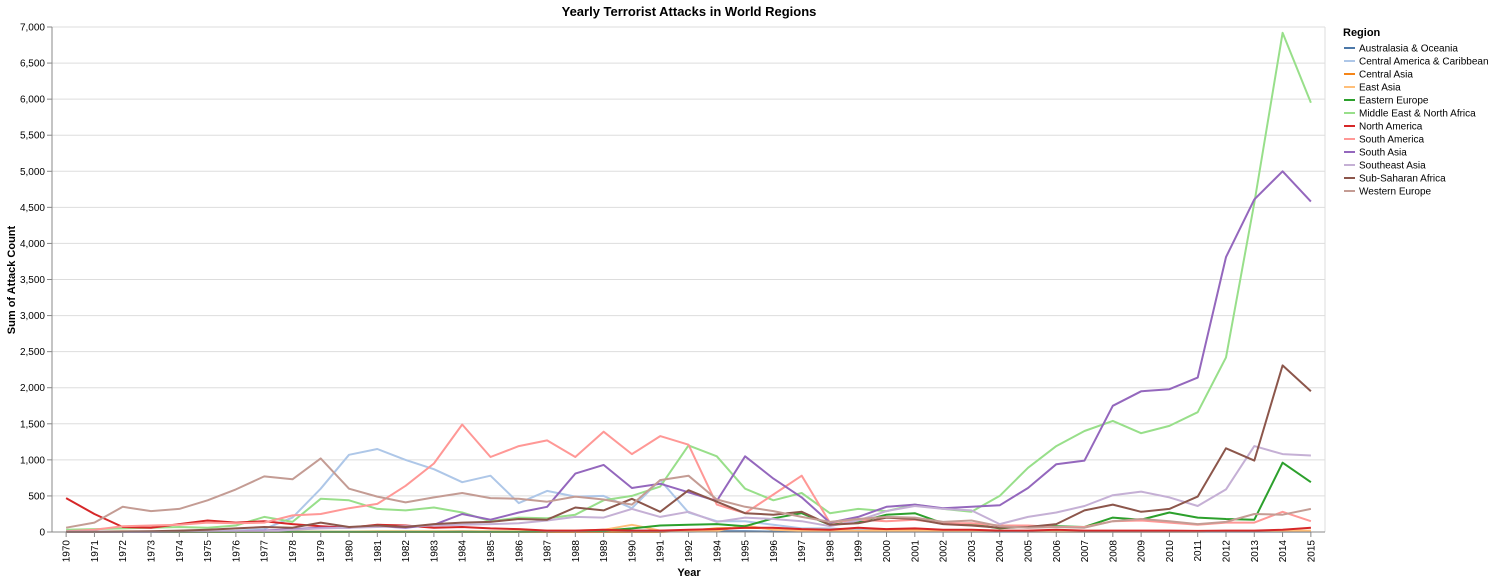 Image resolution: width=1494 pixels, height=582 pixels. I want to click on legend-item: Middle East & North Africa, so click(1410, 114).